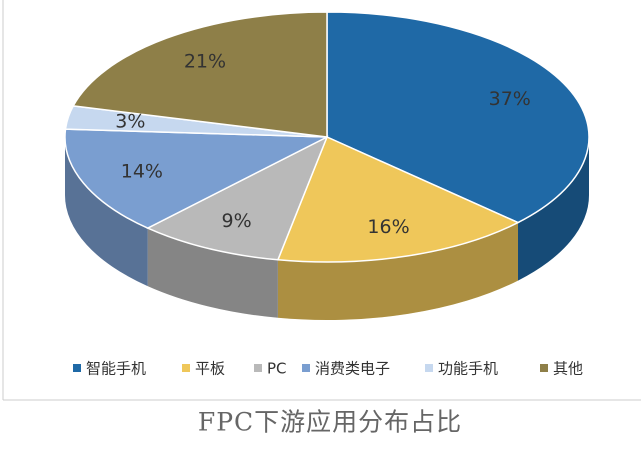 Image resolution: width=641 pixels, height=450 pixels. Describe the element at coordinates (277, 369) in the screenshot. I see `legend-label: PC` at that location.